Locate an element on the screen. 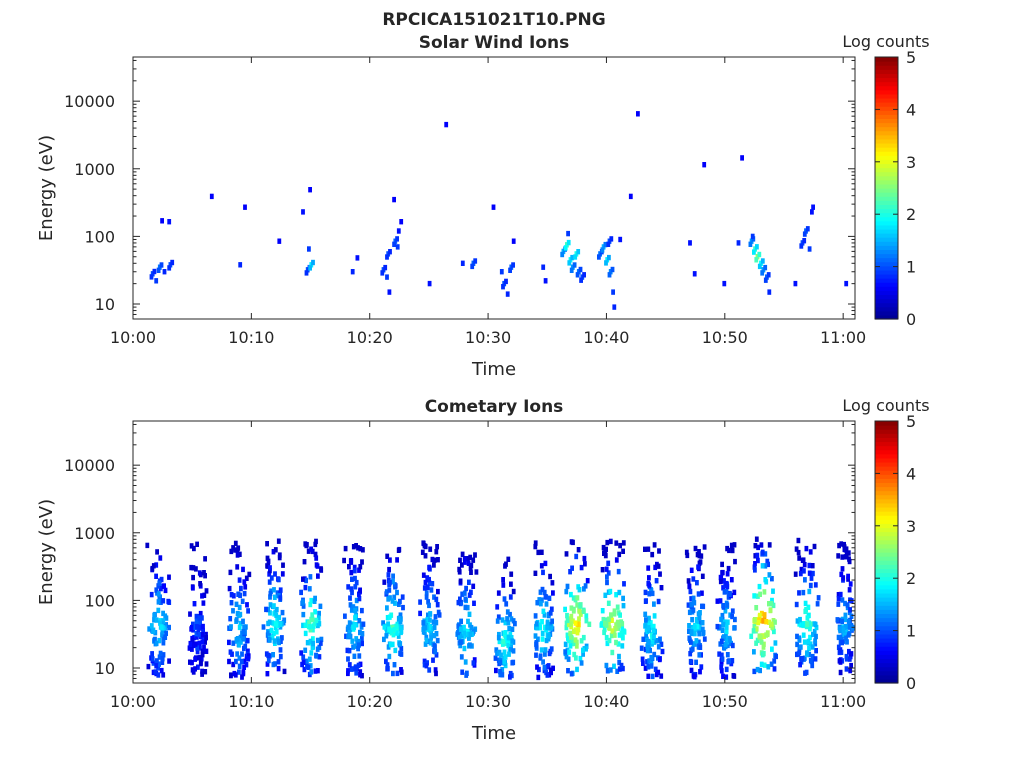  x-tick-label: 10:10 is located at coordinates (251, 337).